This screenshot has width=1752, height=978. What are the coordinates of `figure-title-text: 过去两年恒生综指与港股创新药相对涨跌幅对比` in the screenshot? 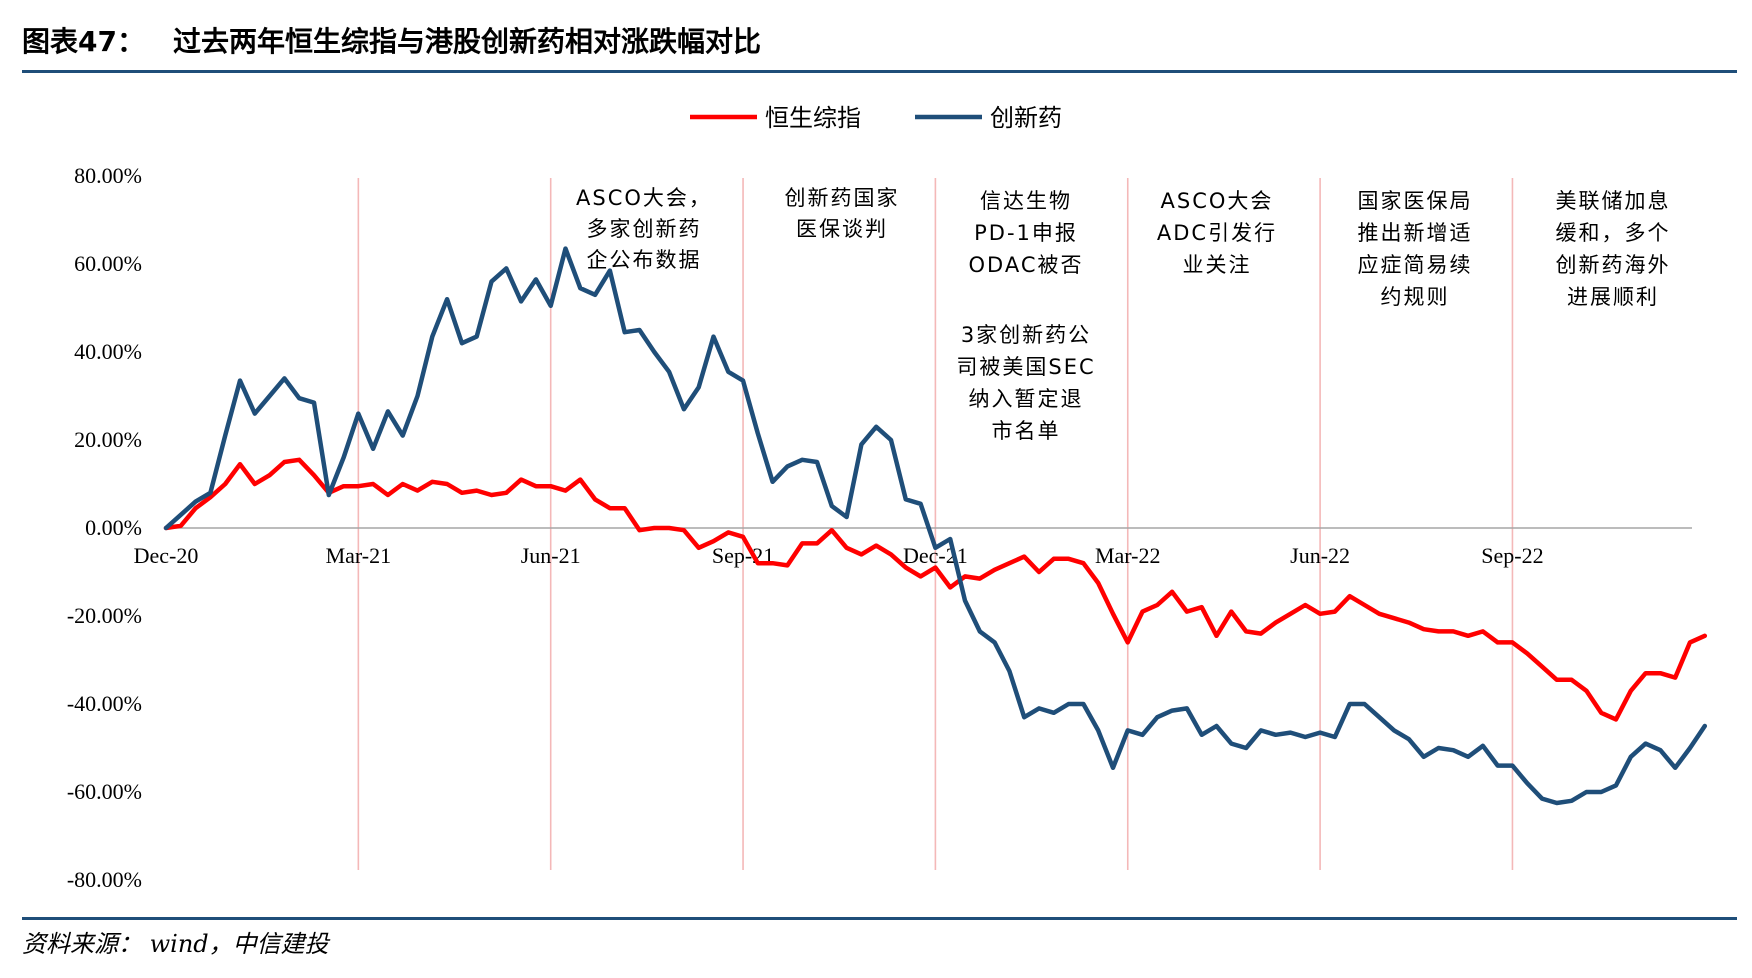 It's located at (466, 41).